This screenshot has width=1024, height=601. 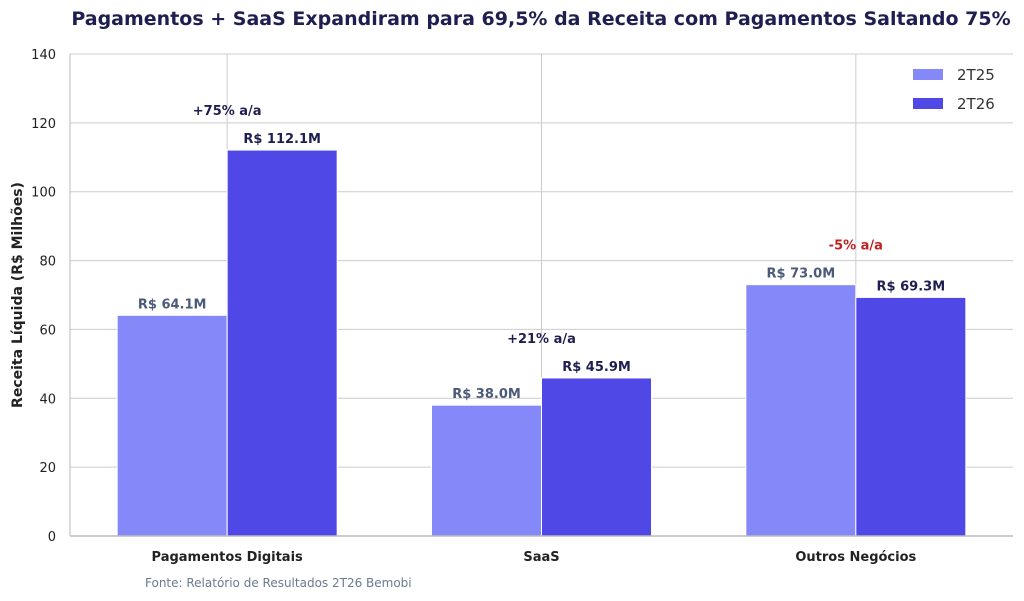 I want to click on y-tick-label: 40, so click(x=47, y=399).